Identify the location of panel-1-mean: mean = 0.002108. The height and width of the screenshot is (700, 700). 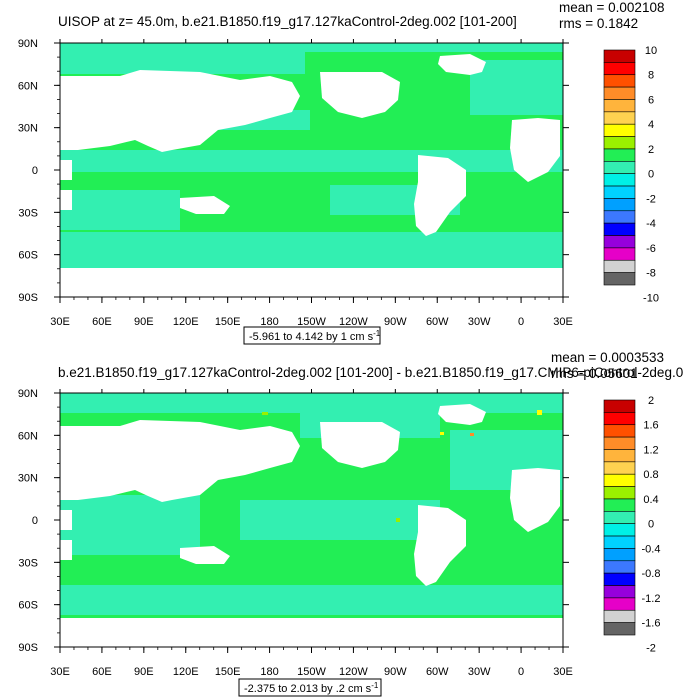
(611, 7).